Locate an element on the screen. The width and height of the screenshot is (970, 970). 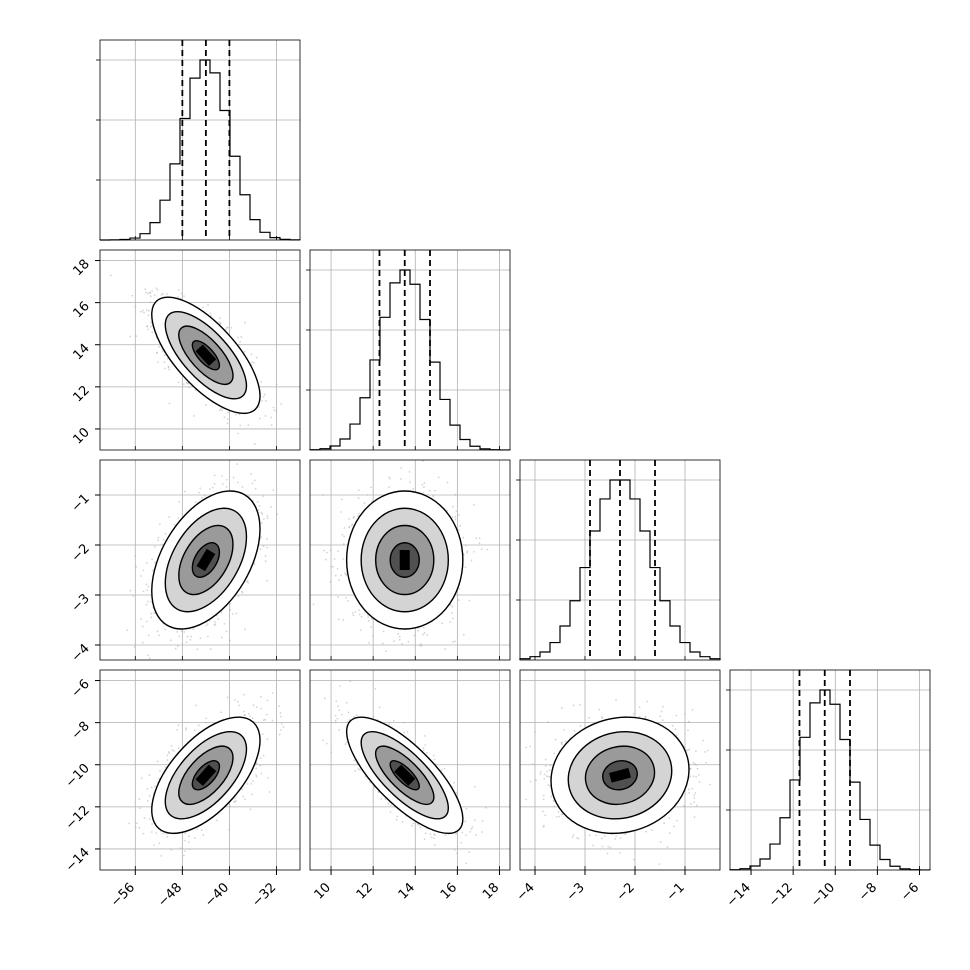
x-tick-label-0-0: −56 is located at coordinates (123, 895).